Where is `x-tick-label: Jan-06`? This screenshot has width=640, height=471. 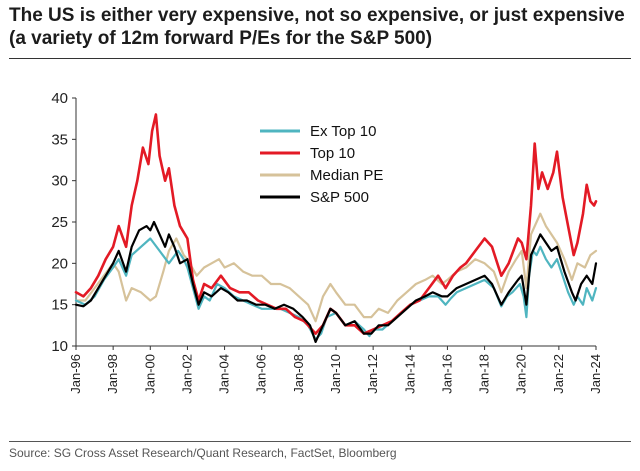
x-tick-label: Jan-06 is located at coordinates (261, 374).